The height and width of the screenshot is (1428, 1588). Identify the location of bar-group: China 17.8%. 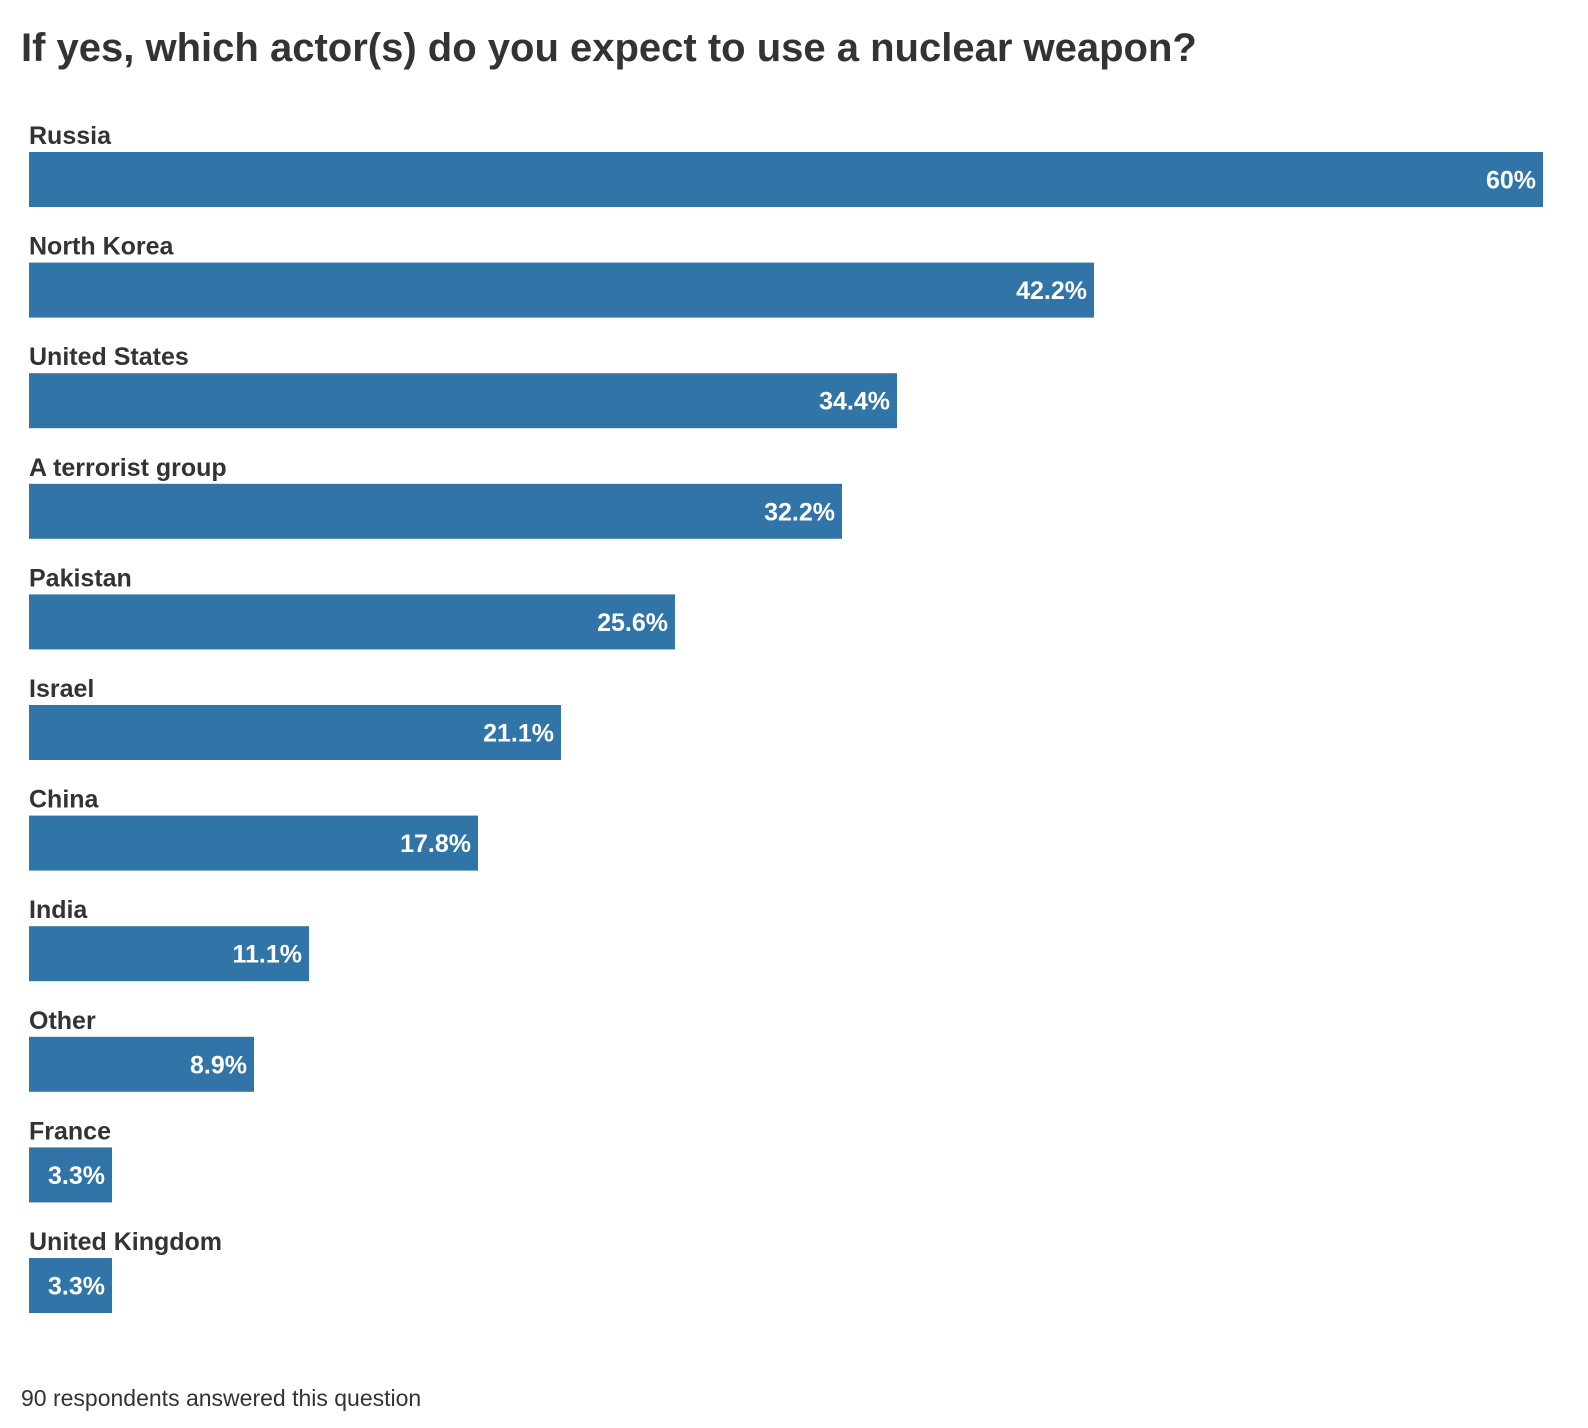
(253, 828).